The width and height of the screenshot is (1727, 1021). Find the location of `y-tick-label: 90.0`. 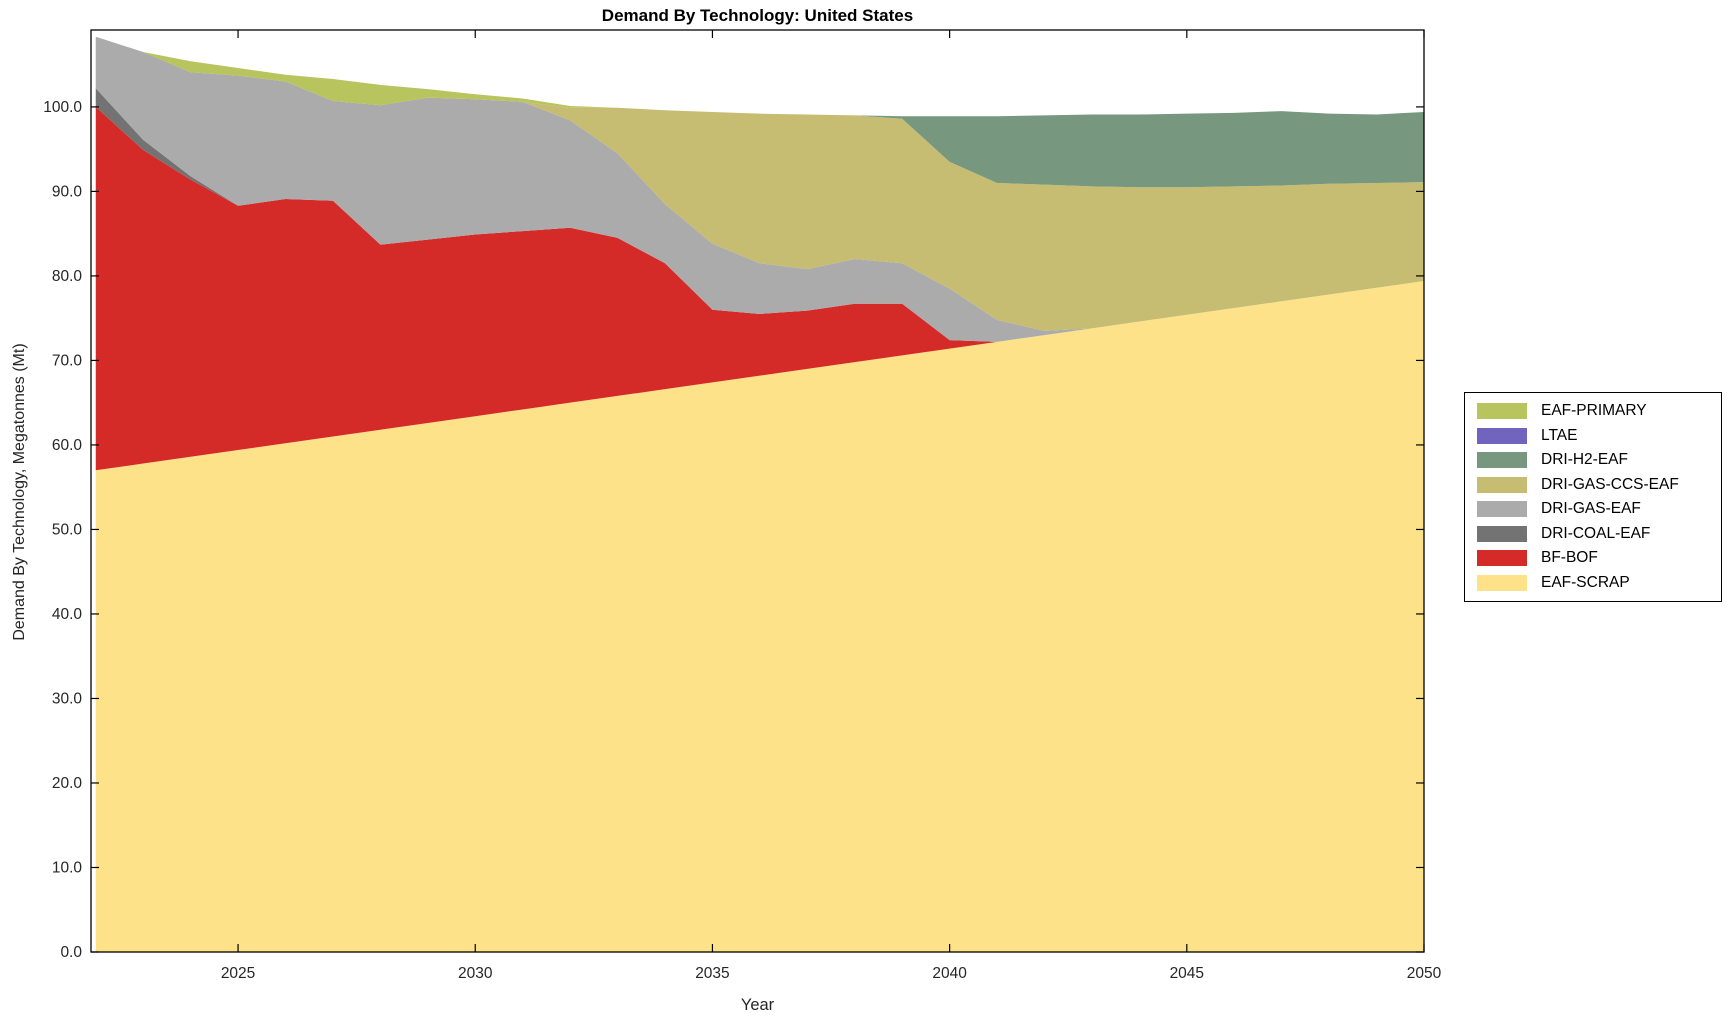

y-tick-label: 90.0 is located at coordinates (67, 191).